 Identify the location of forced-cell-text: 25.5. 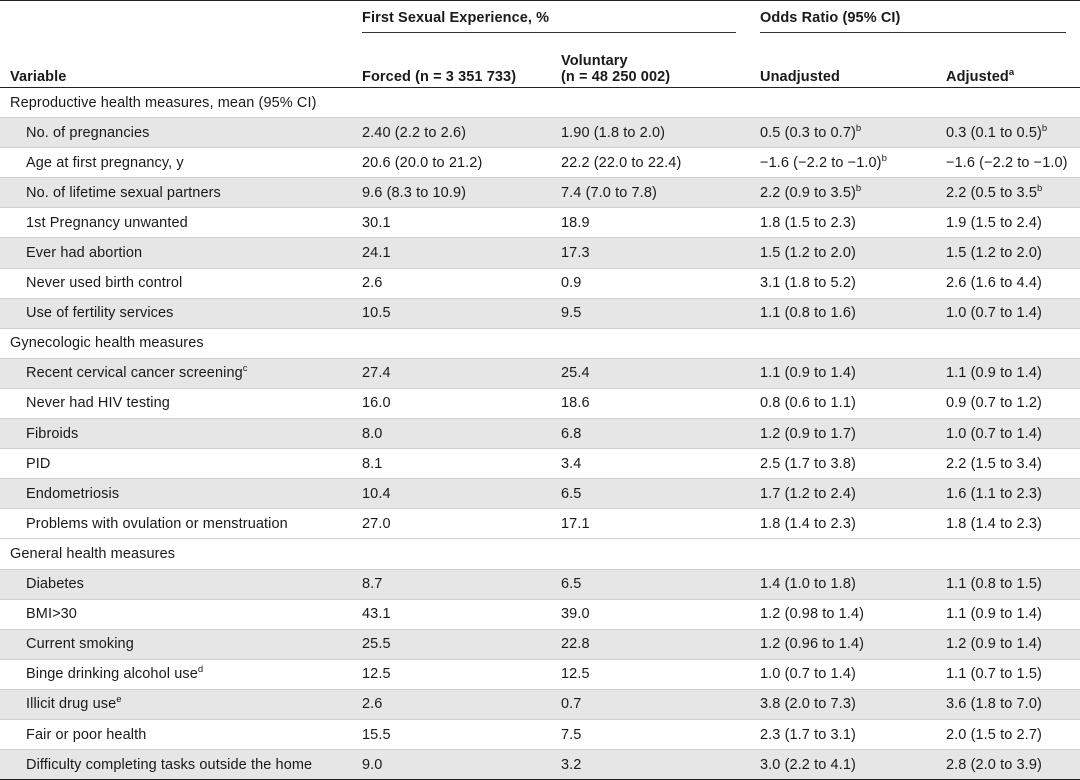
(376, 644).